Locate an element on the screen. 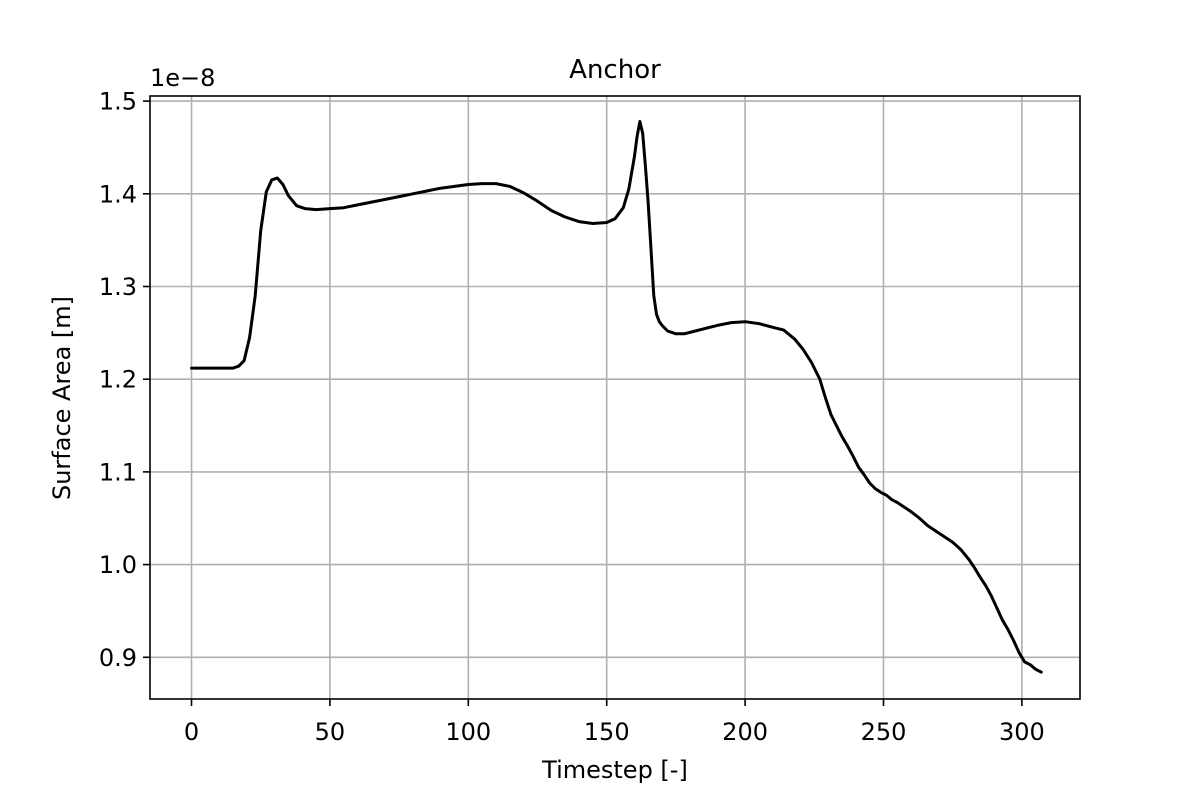 The height and width of the screenshot is (800, 1200). y-tick-label: 0.9 is located at coordinates (118, 658).